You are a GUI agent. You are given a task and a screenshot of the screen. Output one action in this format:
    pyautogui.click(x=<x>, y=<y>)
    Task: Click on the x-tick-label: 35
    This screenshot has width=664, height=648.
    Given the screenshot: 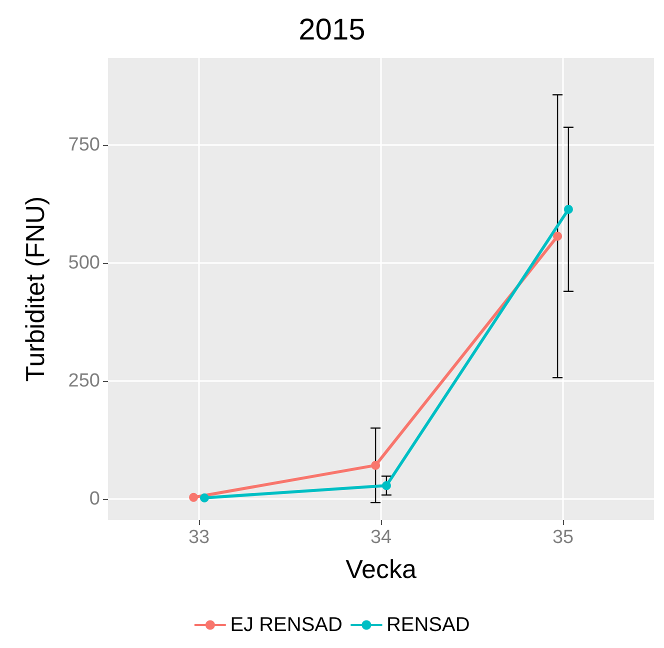 What is the action you would take?
    pyautogui.click(x=563, y=537)
    